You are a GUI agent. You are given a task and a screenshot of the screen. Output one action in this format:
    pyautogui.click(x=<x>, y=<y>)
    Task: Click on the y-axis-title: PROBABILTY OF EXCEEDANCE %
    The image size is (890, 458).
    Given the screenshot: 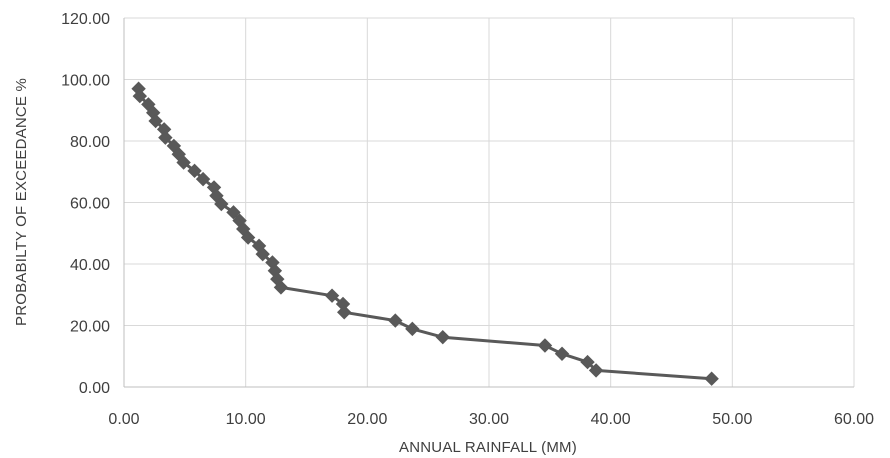 What is the action you would take?
    pyautogui.click(x=21, y=202)
    